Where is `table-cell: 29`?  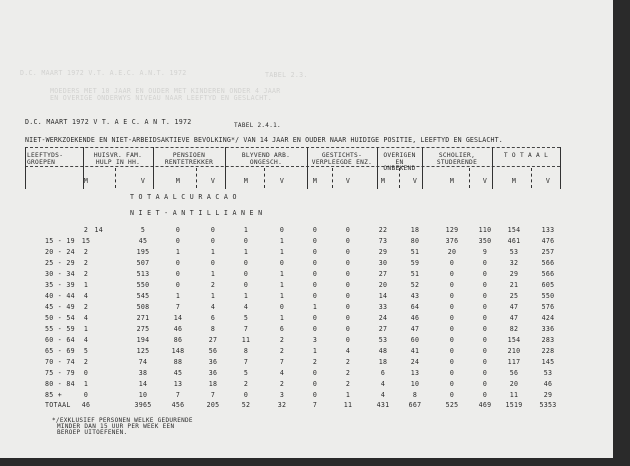
table-cell: 29 is located at coordinates (548, 395).